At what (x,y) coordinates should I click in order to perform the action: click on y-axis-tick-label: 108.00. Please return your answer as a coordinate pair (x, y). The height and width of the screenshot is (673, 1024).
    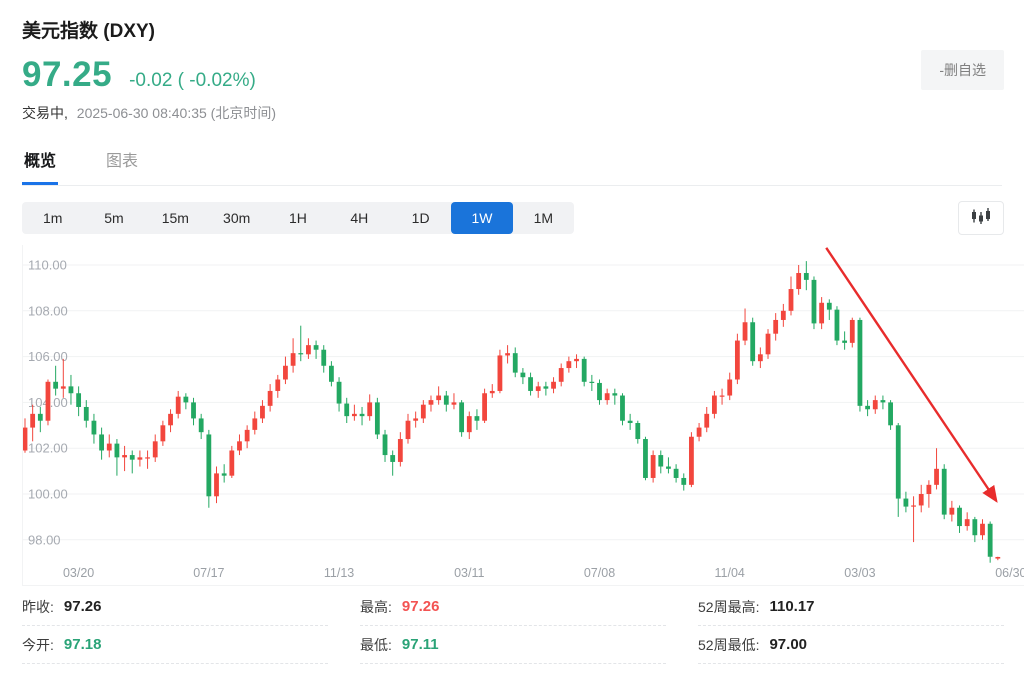
    Looking at the image, I should click on (48, 310).